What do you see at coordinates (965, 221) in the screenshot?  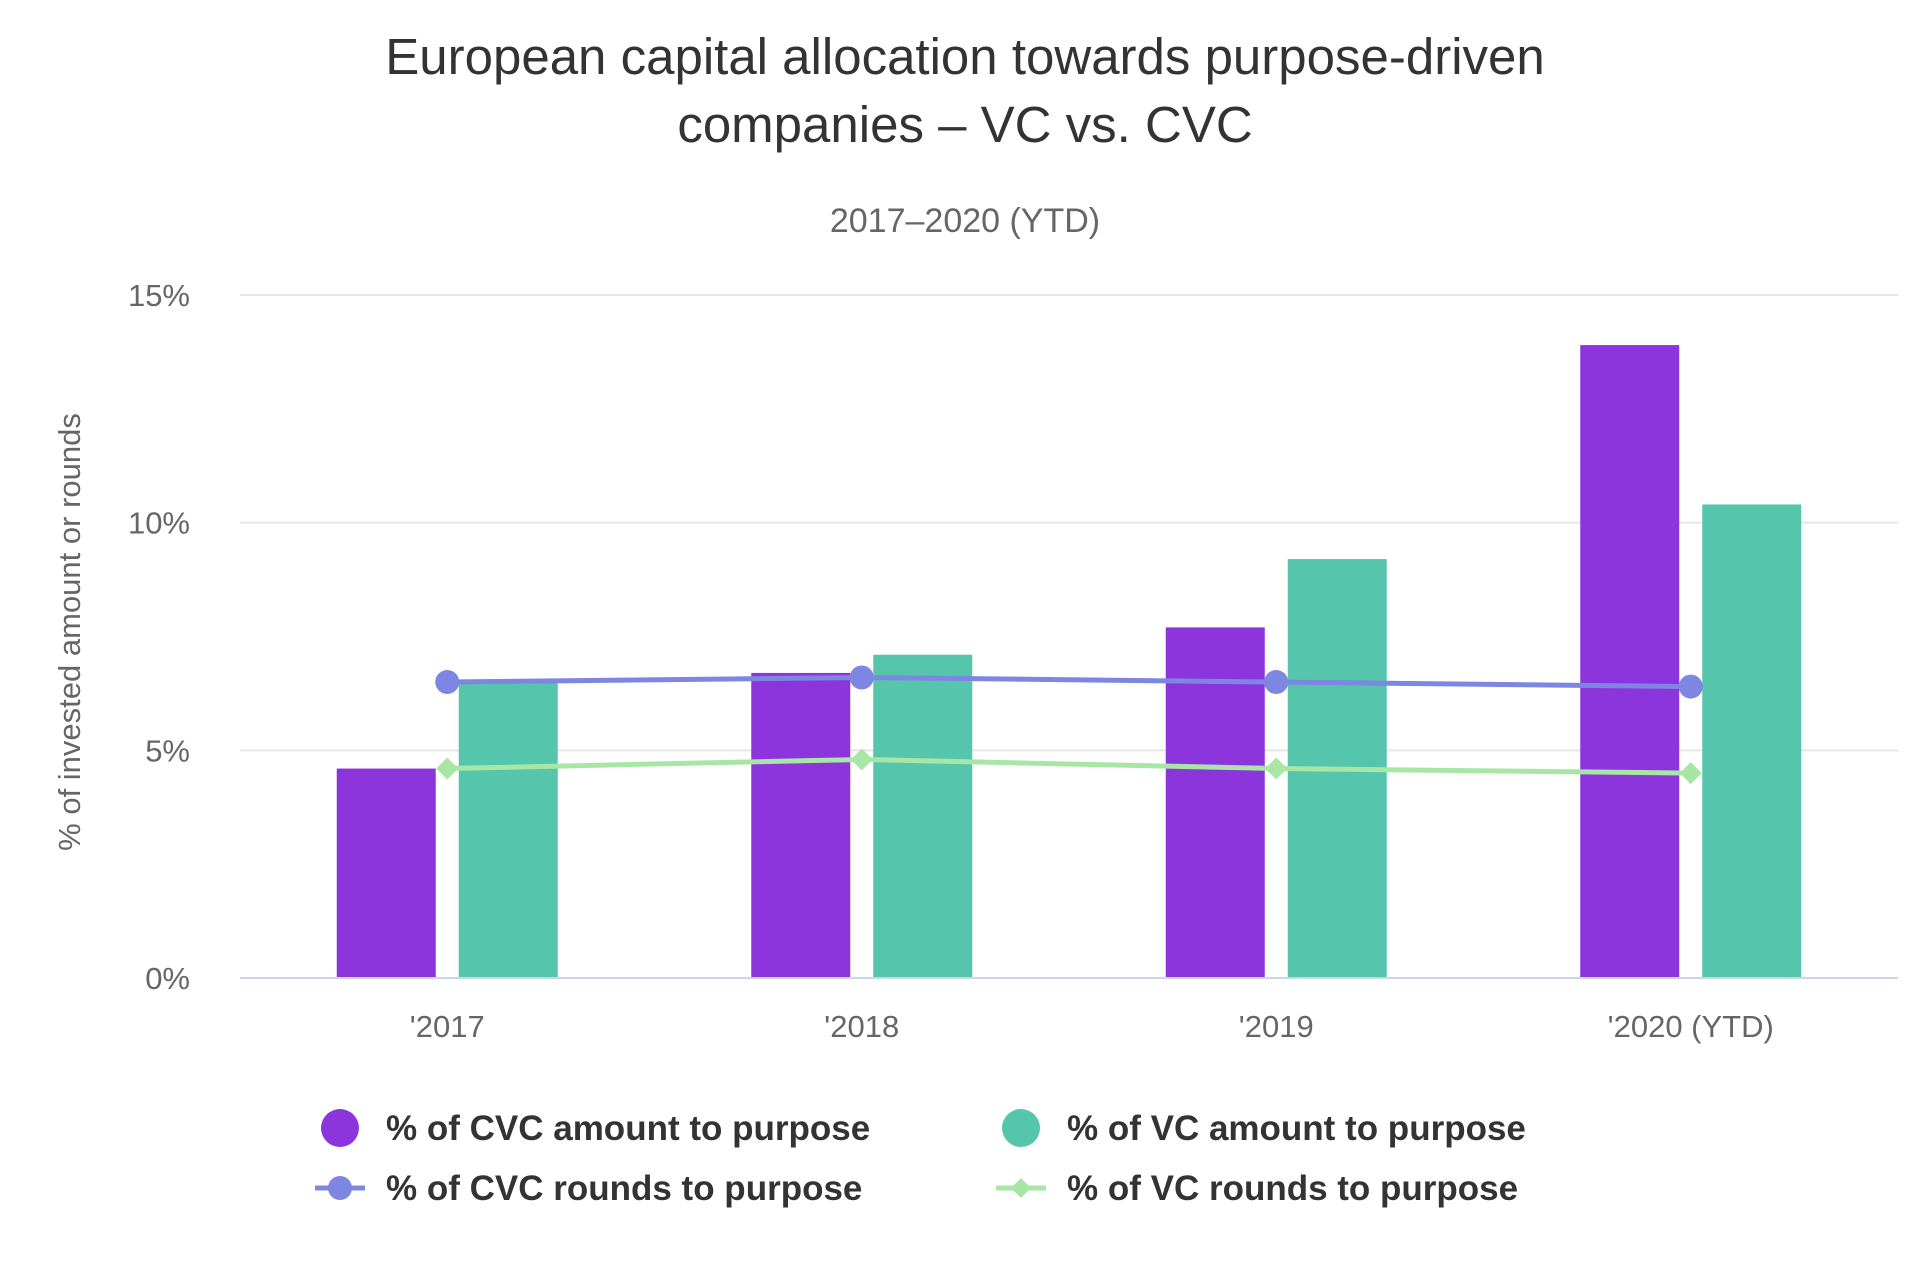 I see `chart-subtitle: 2017–2020 (YTD)` at bounding box center [965, 221].